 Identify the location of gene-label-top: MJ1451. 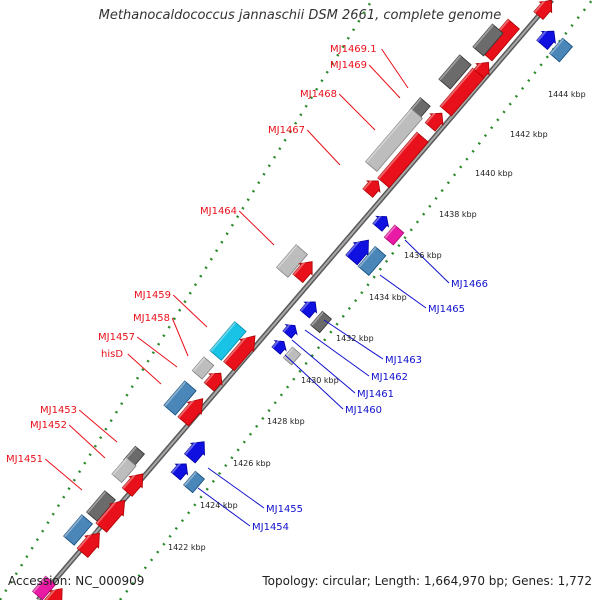
(24, 459).